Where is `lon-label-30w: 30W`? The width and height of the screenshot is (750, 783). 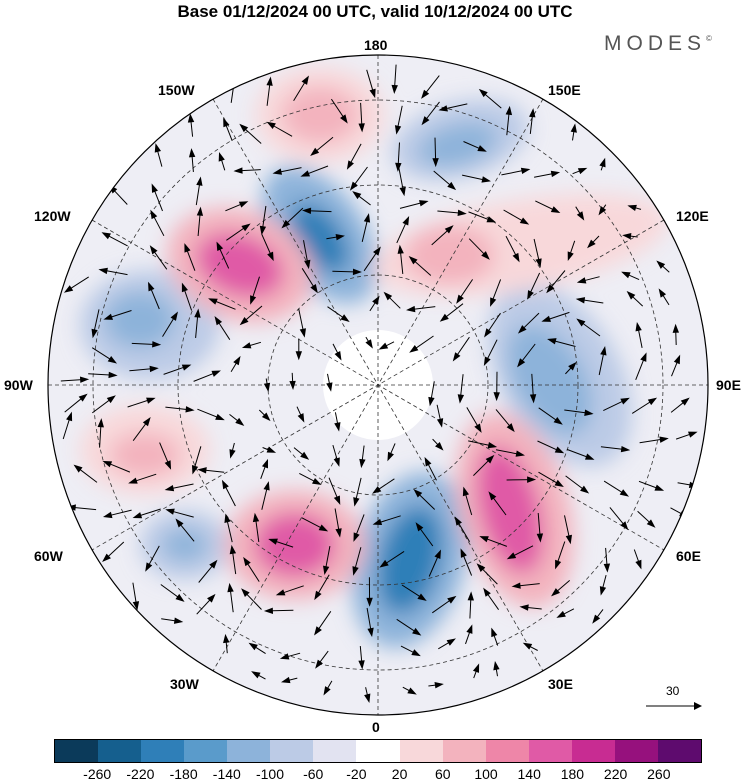
lon-label-30w: 30W is located at coordinates (184, 684).